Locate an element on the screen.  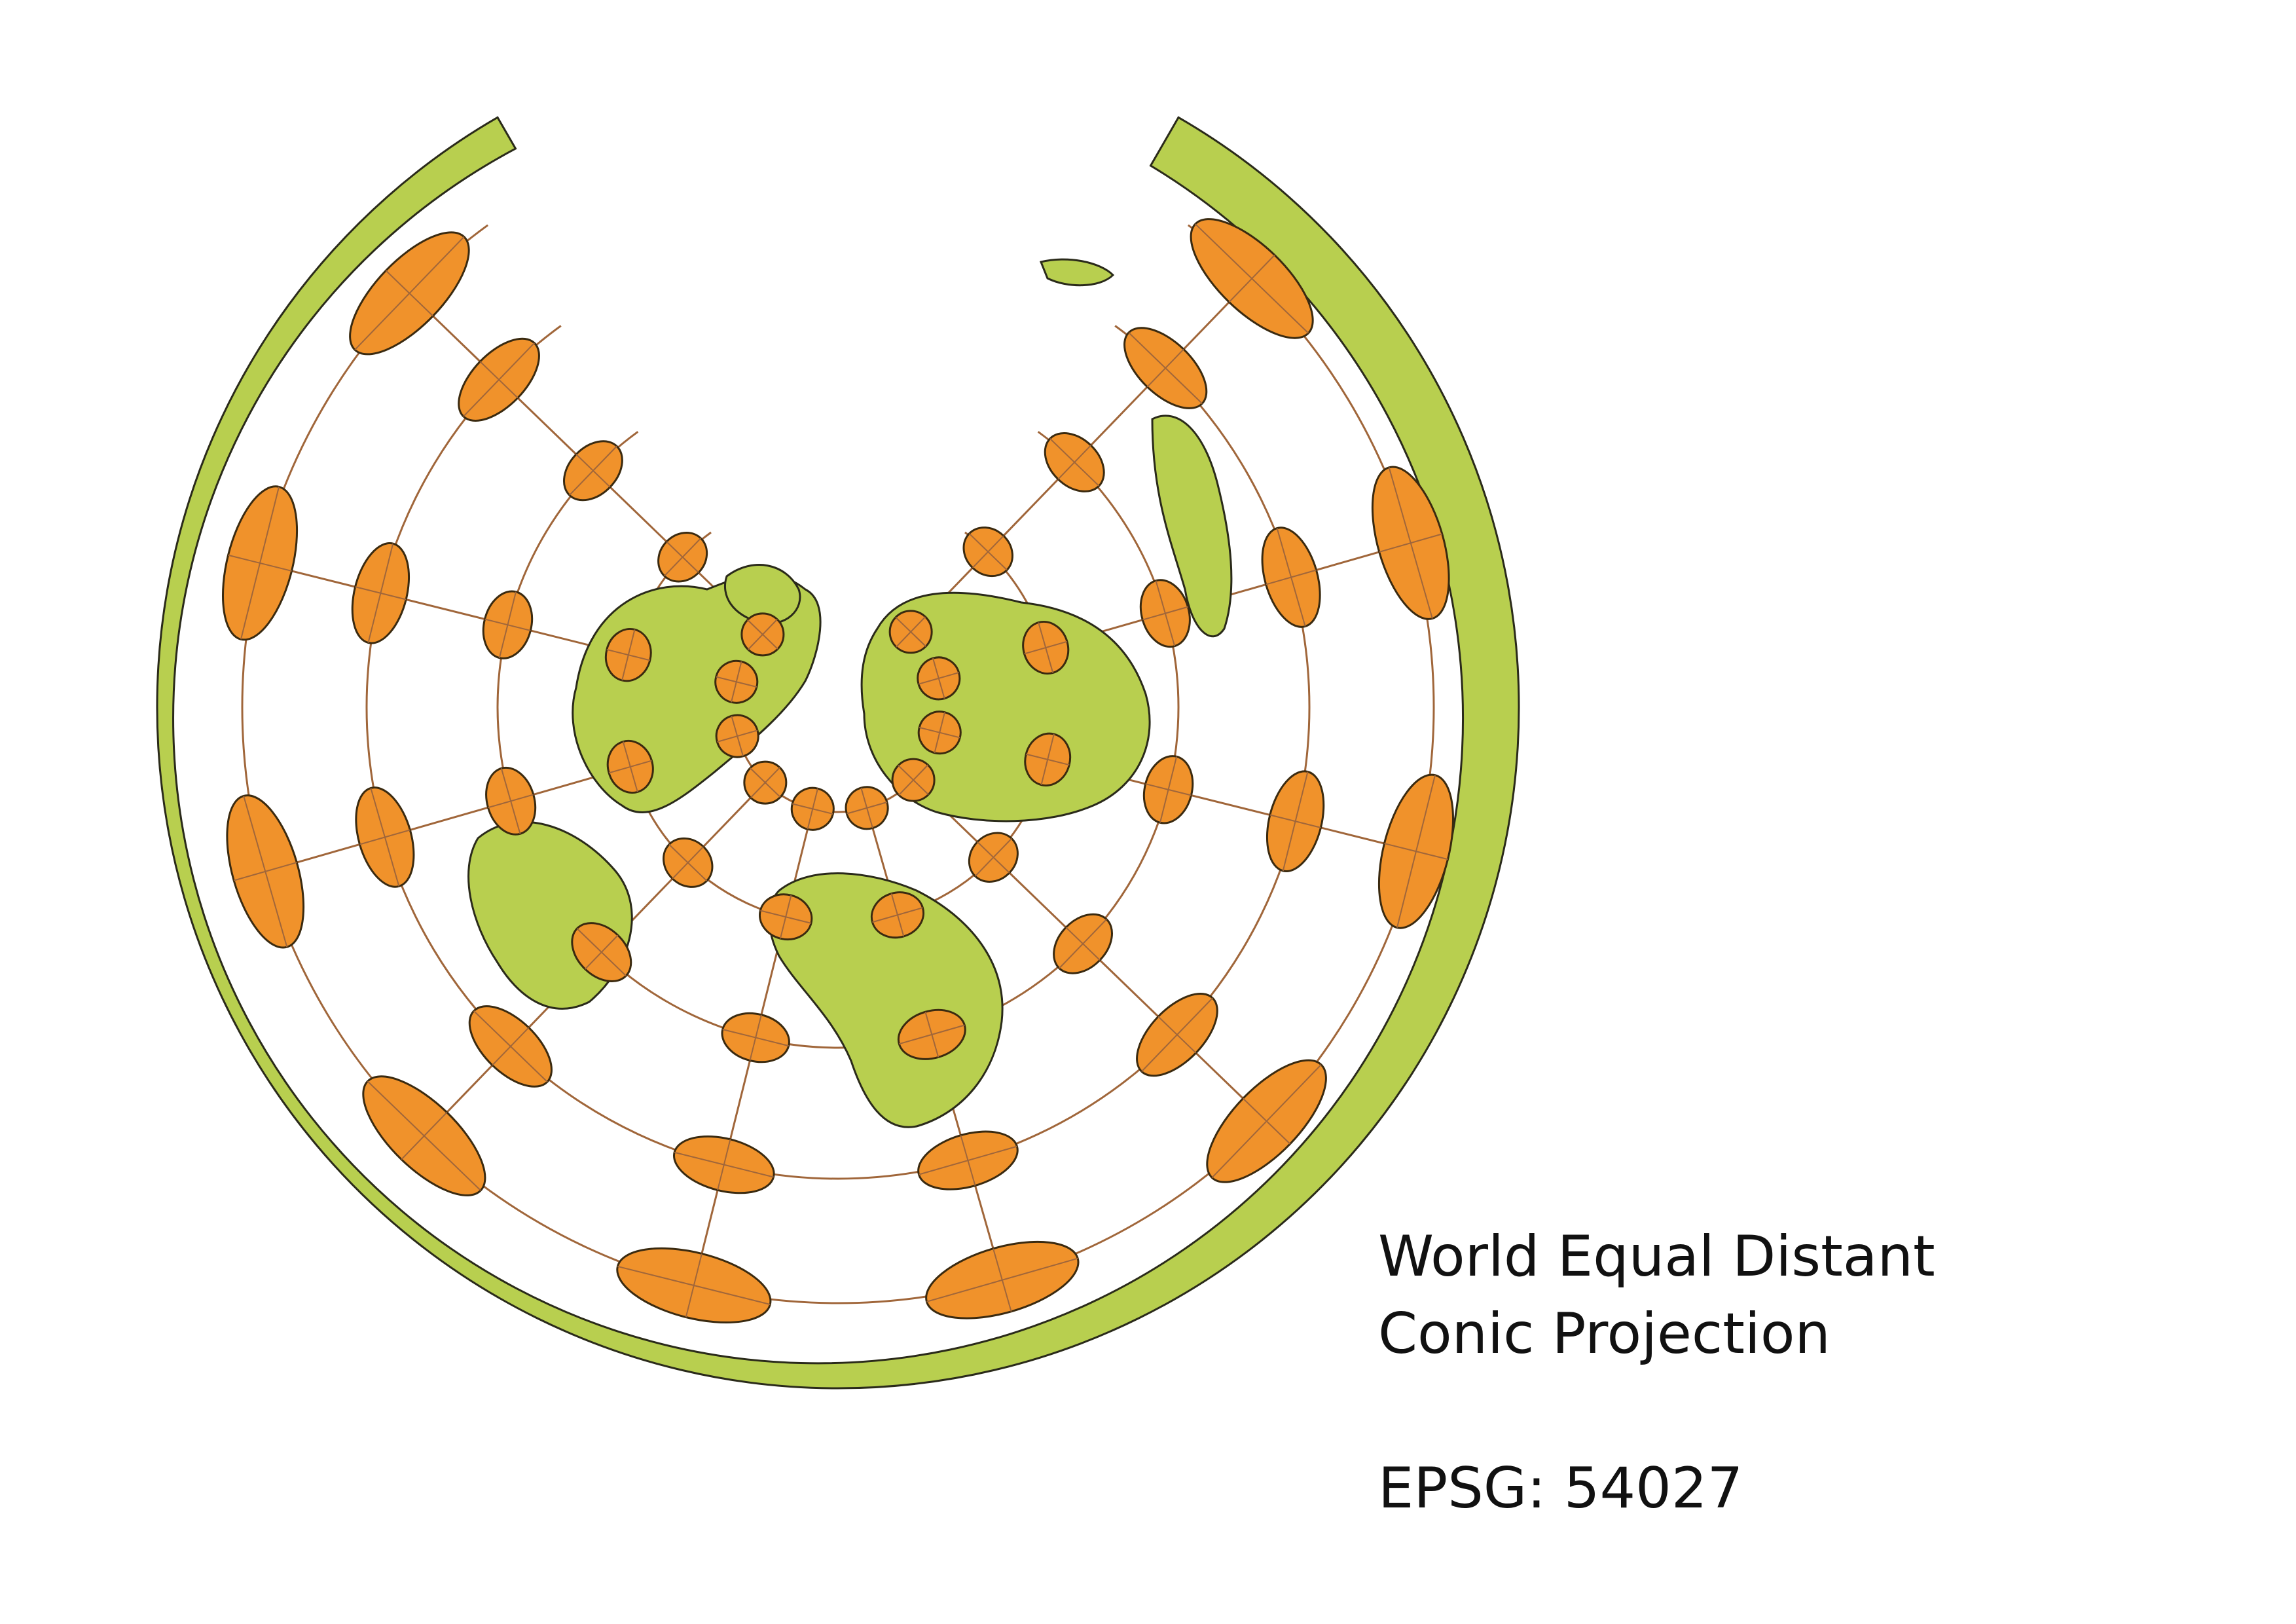
graticule-parallel is located at coordinates (838, 740).